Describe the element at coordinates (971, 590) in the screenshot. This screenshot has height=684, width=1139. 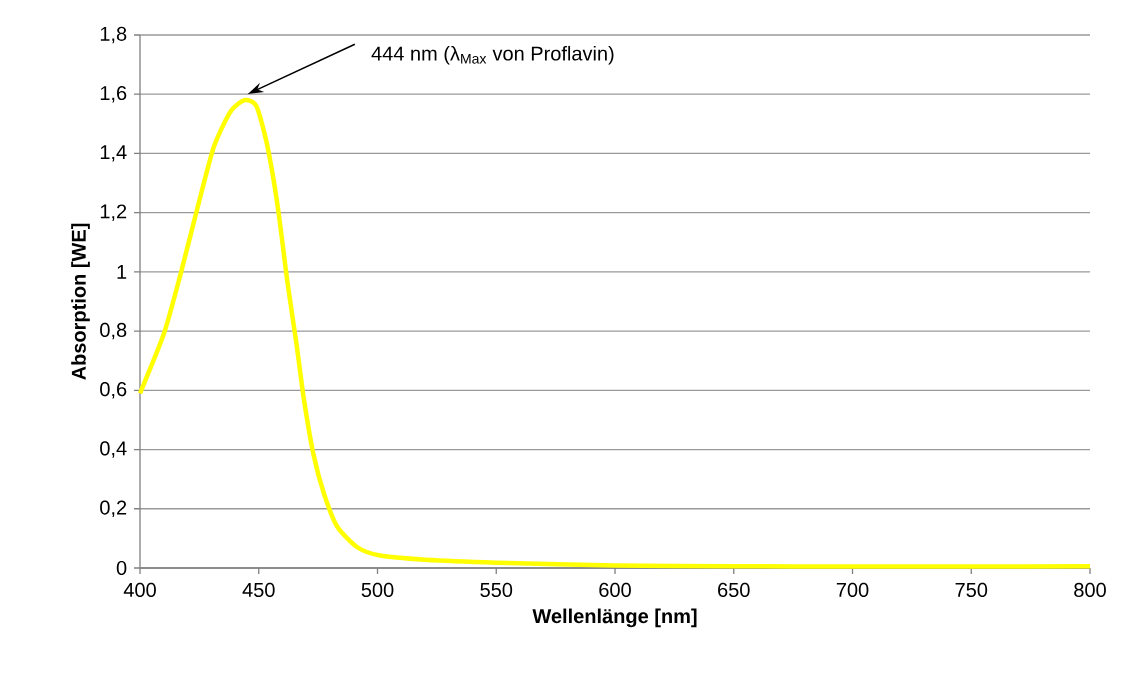
I see `x-tick-label: 750` at that location.